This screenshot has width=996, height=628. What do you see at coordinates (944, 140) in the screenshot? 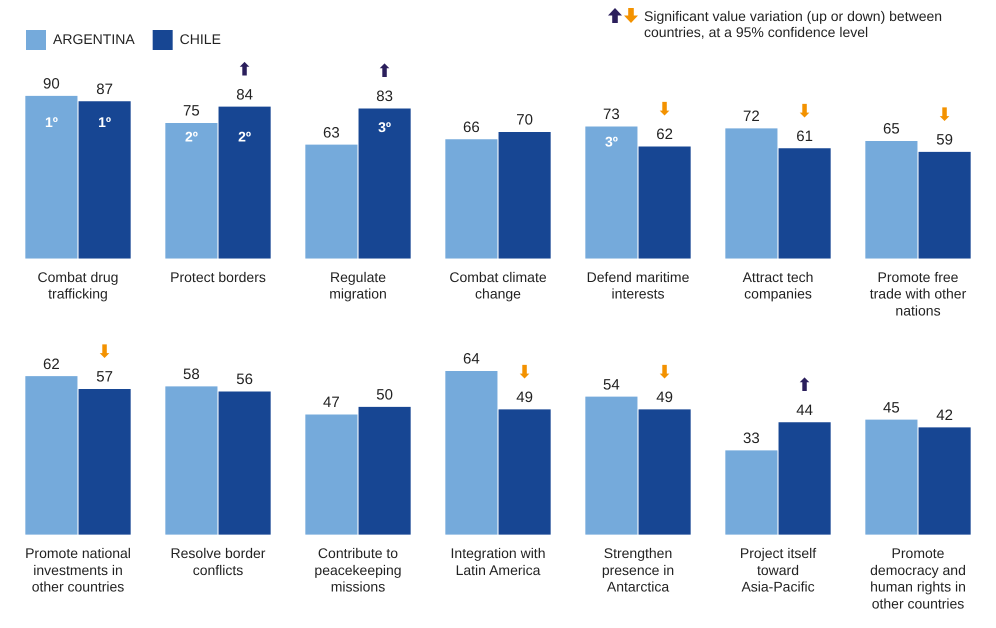
I see `data-label: 59` at bounding box center [944, 140].